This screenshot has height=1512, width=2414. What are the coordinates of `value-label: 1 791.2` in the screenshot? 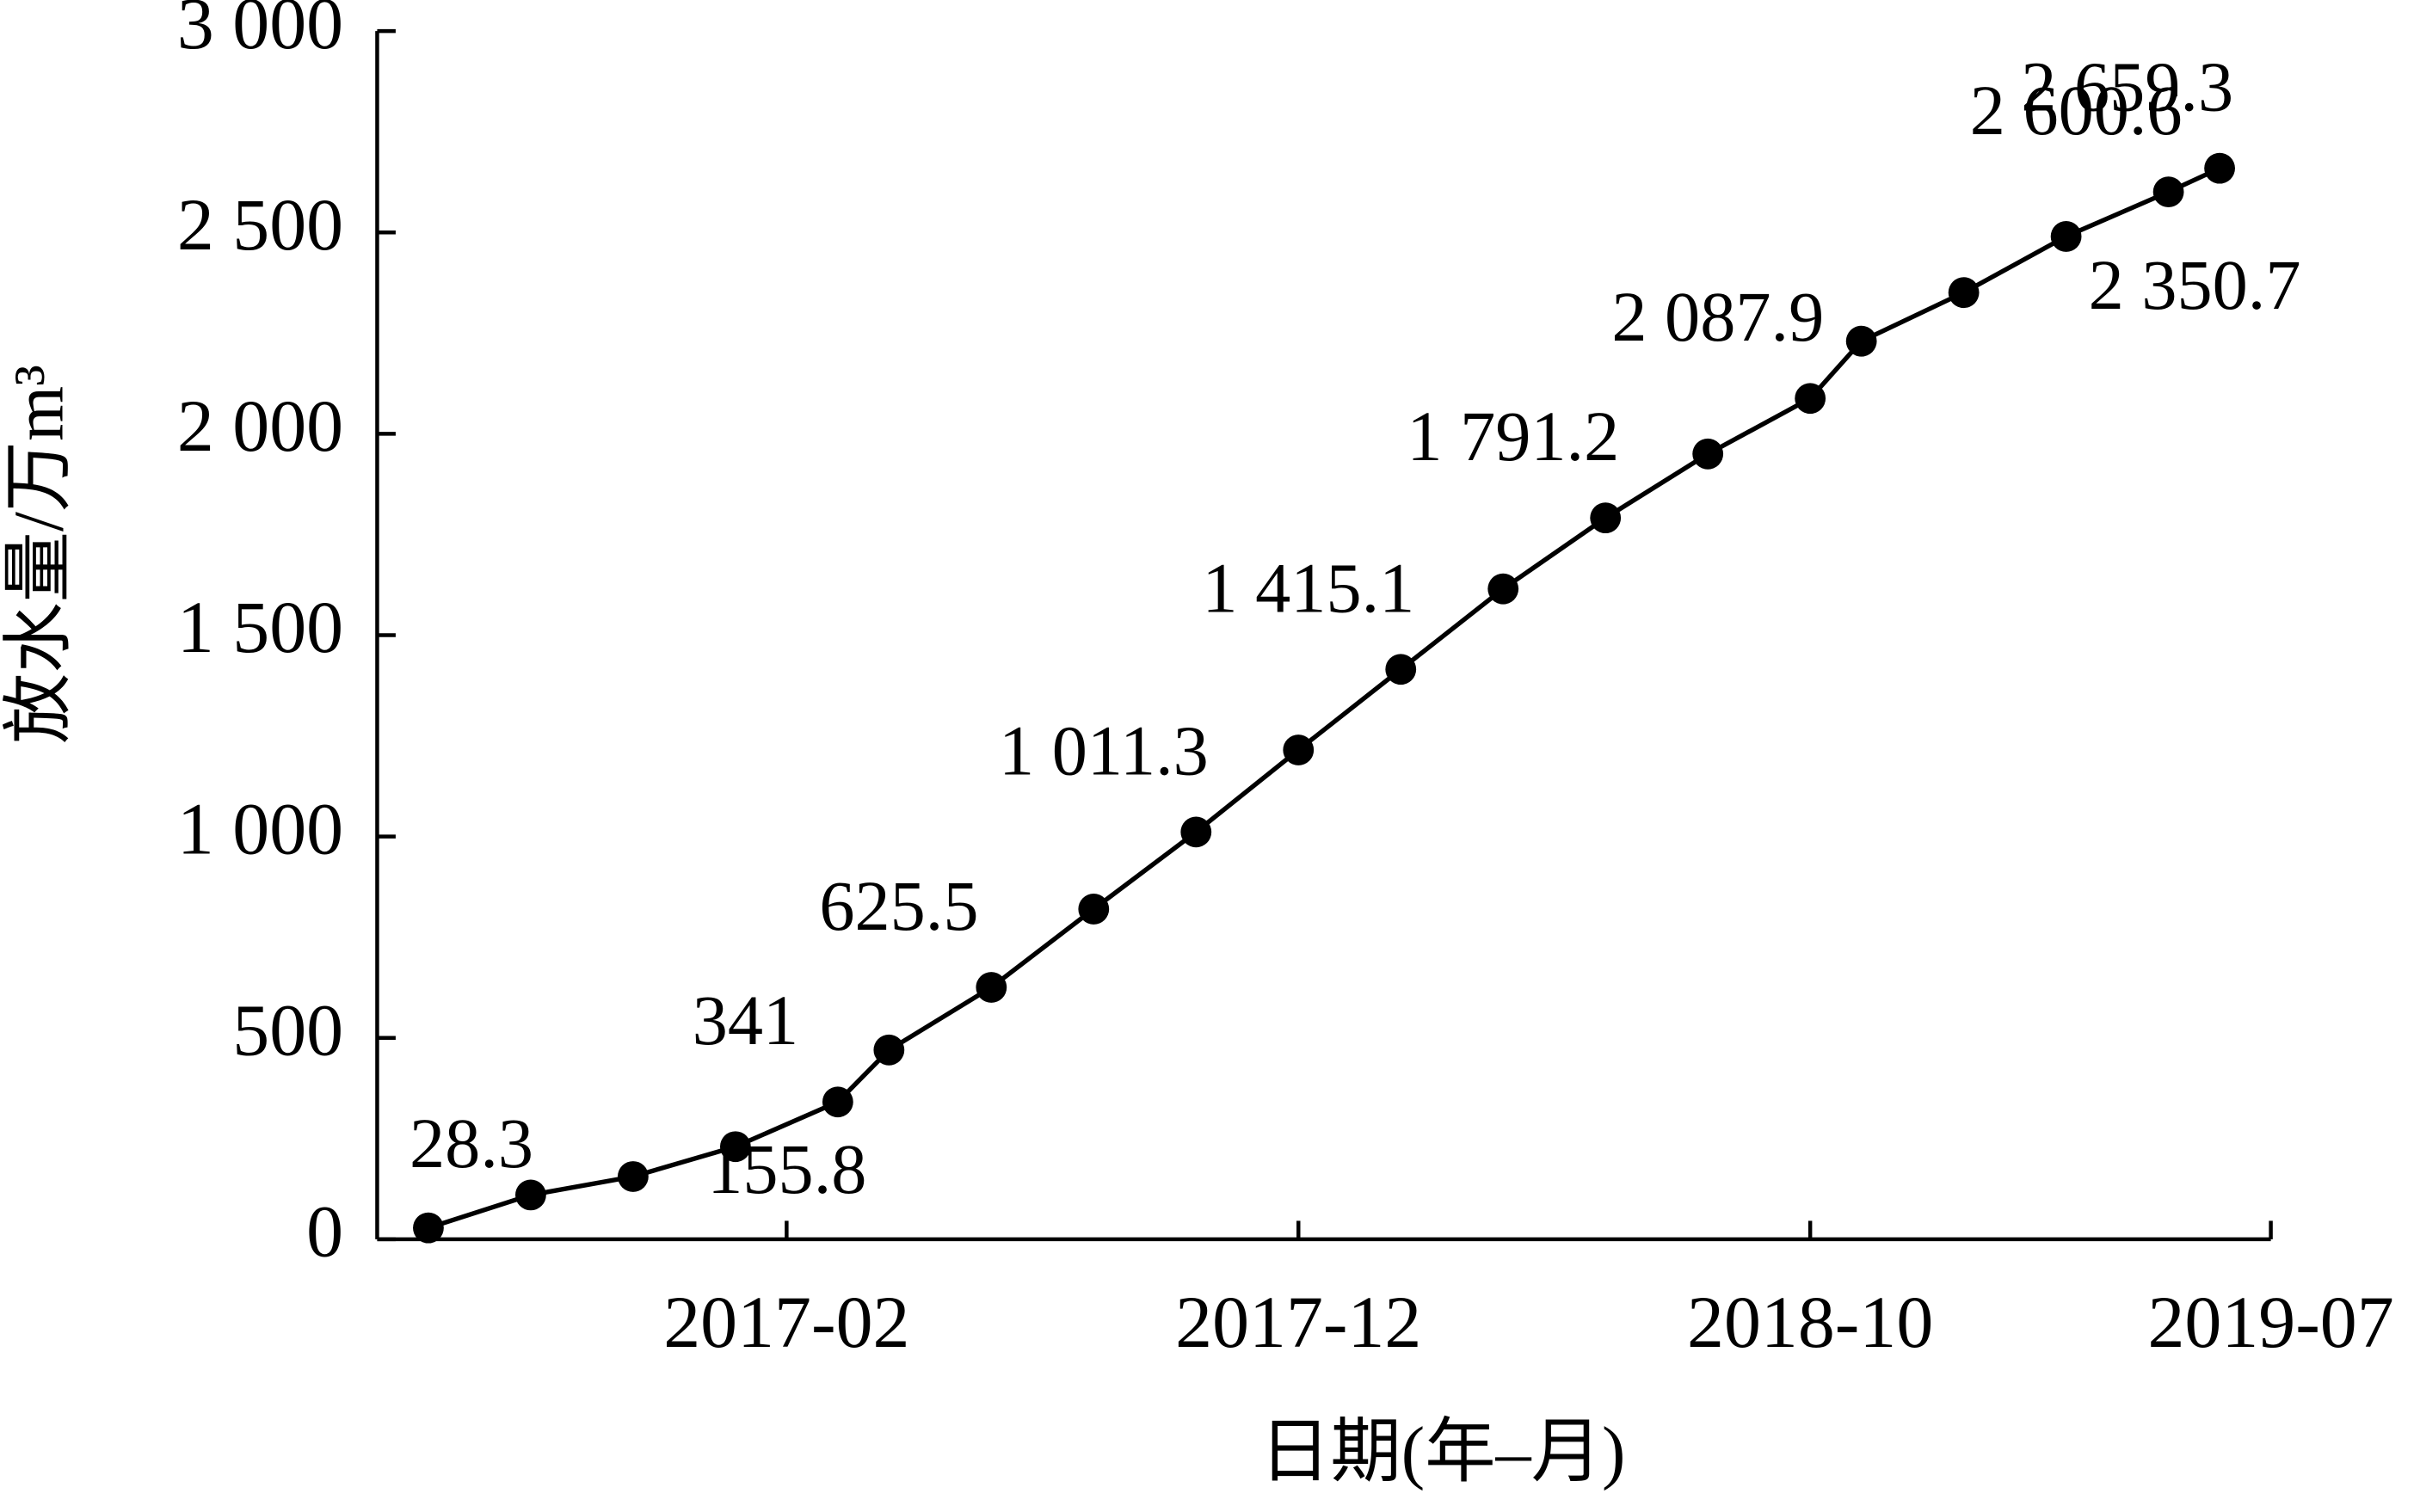 It's located at (1513, 437).